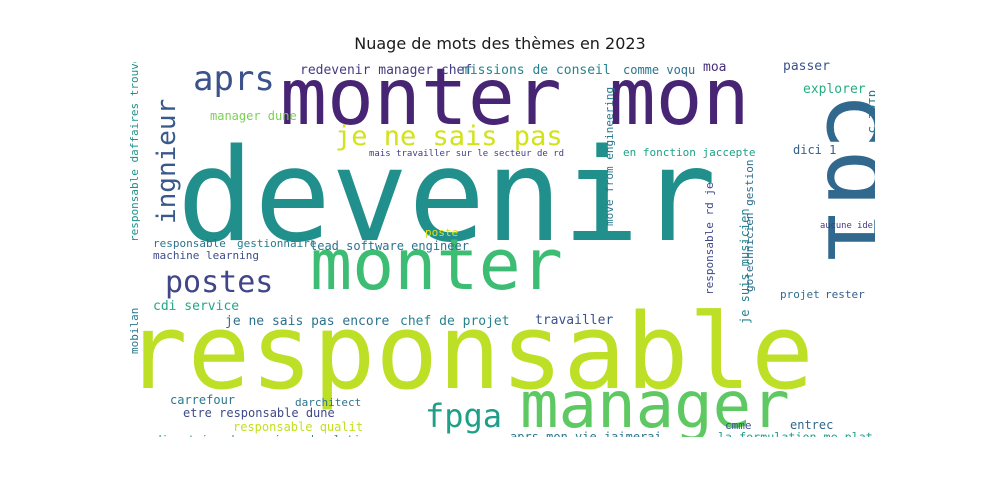 The height and width of the screenshot is (500, 1000). I want to click on cloud-word-carrefour: carrefour, so click(202, 400).